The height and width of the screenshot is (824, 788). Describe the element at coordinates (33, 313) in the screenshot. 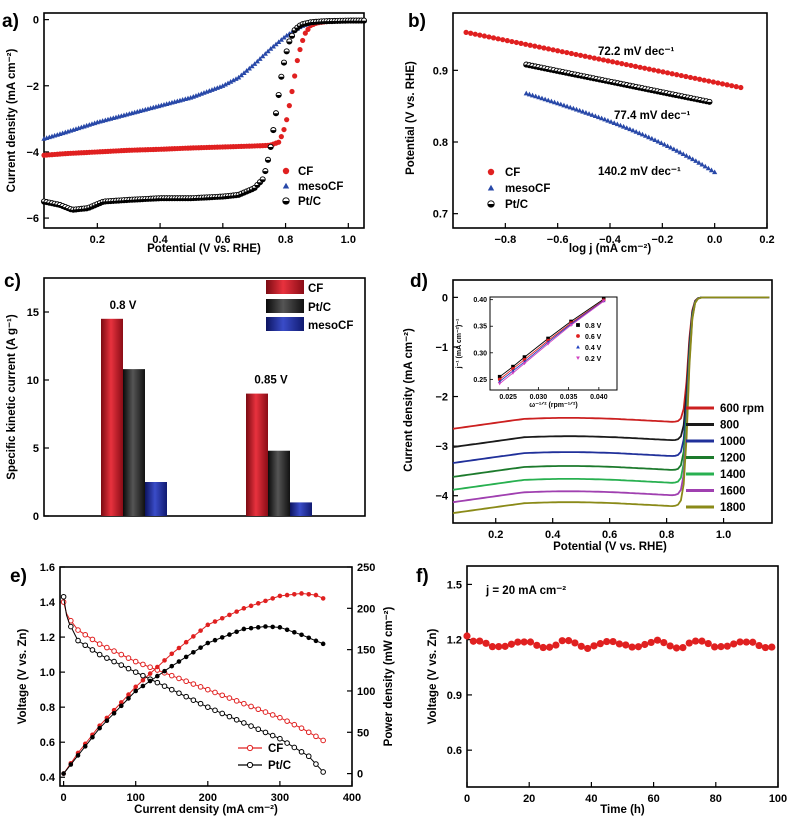

I see `y-tick-label: 15` at that location.